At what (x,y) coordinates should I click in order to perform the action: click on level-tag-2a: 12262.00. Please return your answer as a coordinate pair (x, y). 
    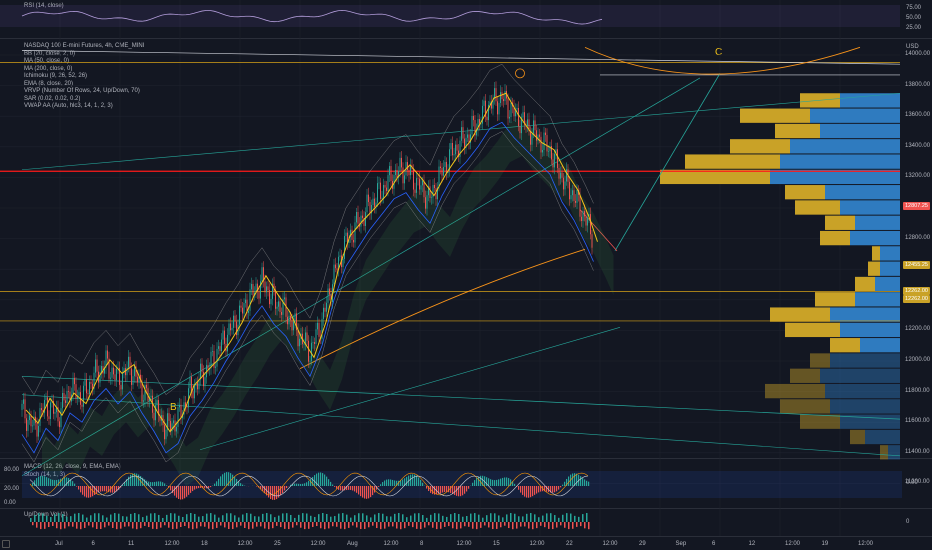
    Looking at the image, I should click on (916, 291).